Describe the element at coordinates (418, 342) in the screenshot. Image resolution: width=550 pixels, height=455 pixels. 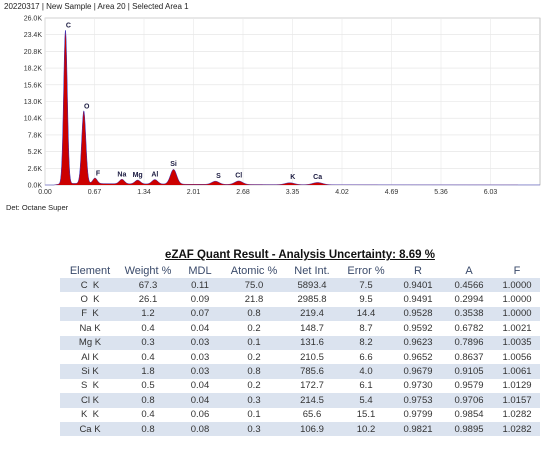
I see `value-cell: 0.9623` at that location.